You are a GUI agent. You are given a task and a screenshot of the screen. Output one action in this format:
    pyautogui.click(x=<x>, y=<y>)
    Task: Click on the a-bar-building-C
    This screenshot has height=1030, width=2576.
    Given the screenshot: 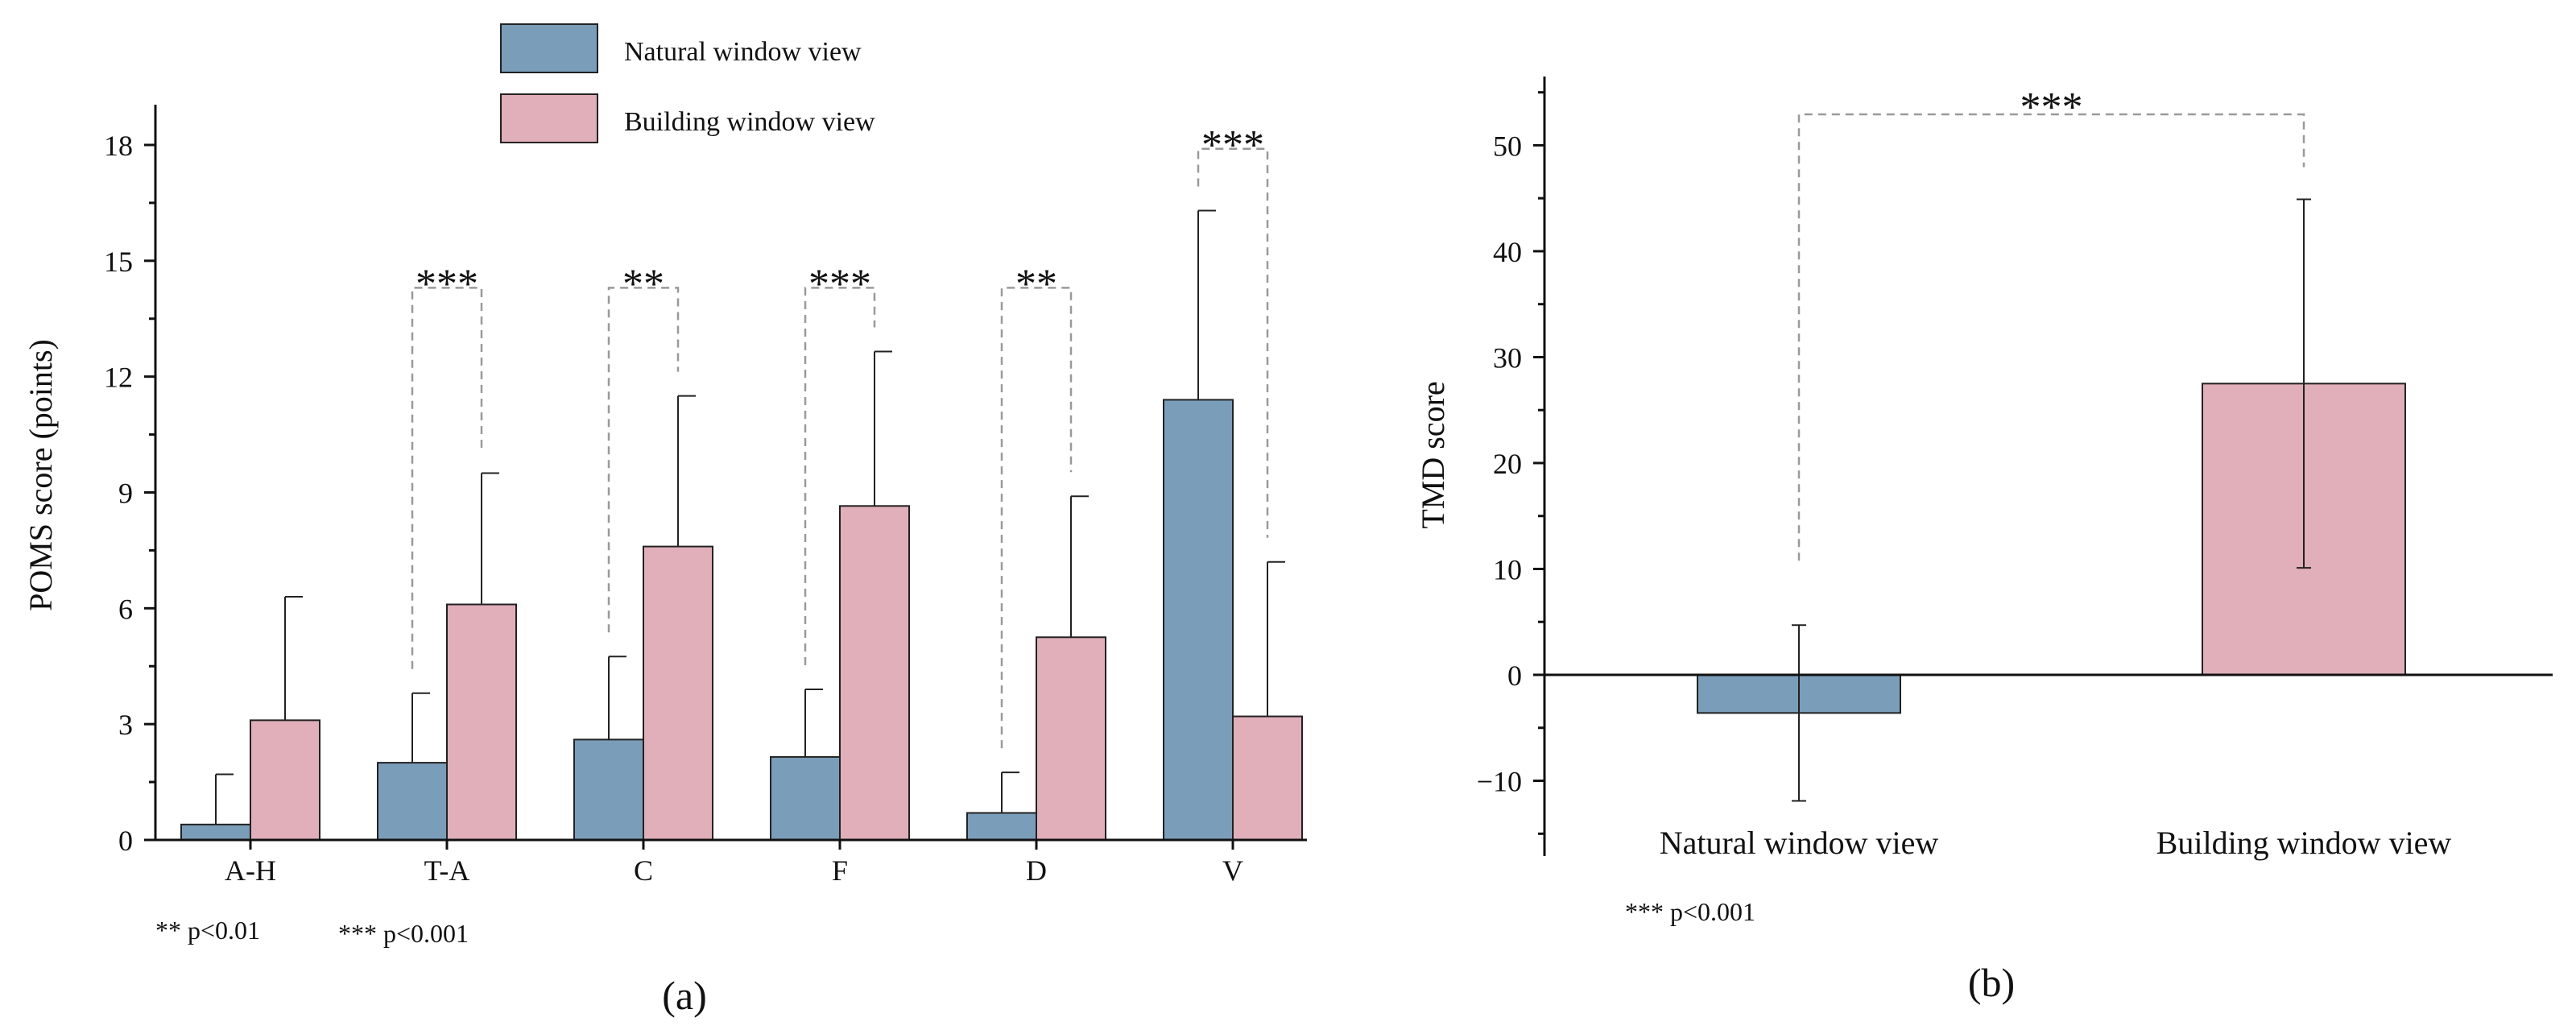 What is the action you would take?
    pyautogui.click(x=678, y=693)
    